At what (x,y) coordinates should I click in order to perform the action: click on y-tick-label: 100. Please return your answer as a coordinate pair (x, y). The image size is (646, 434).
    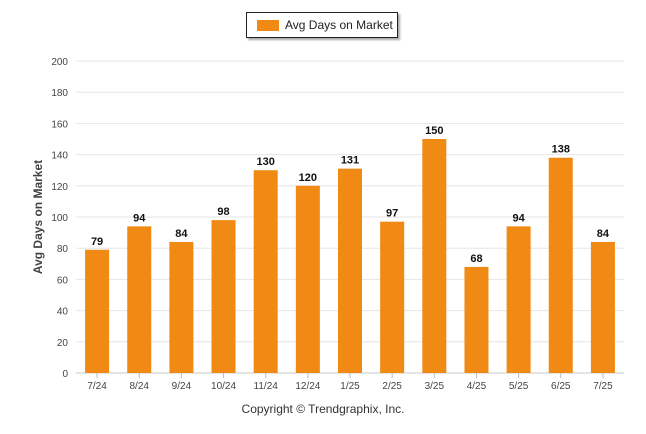
    Looking at the image, I should click on (59, 218).